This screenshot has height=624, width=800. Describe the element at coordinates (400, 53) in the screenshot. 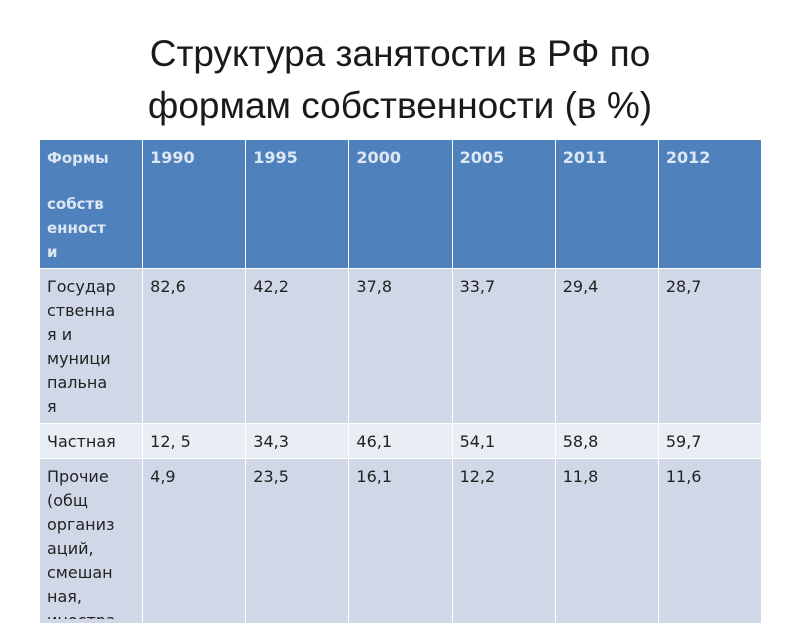

I see `slide-title-line-1: Структура занятости в РФ по` at that location.